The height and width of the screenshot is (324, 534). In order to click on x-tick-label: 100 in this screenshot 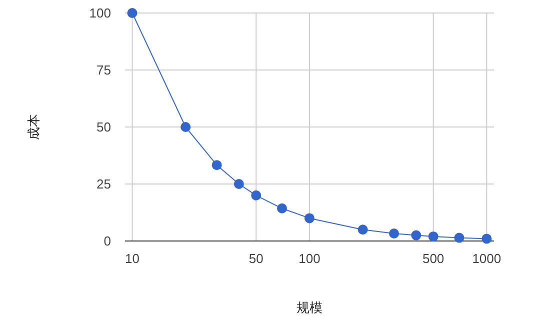, I will do `click(309, 258)`.